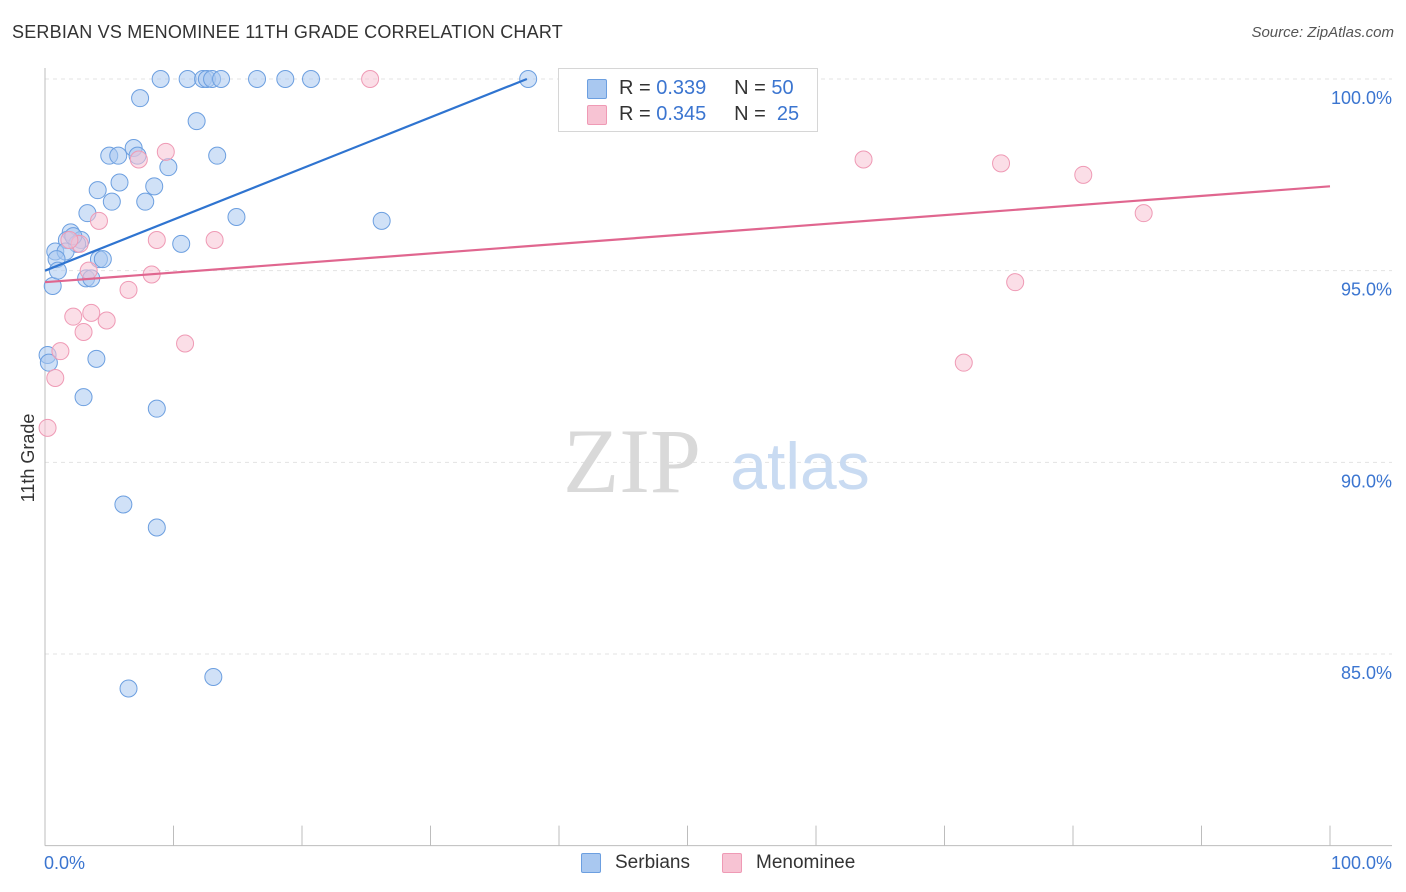  I want to click on y-tick-label: 85.0%, so click(1366, 673).